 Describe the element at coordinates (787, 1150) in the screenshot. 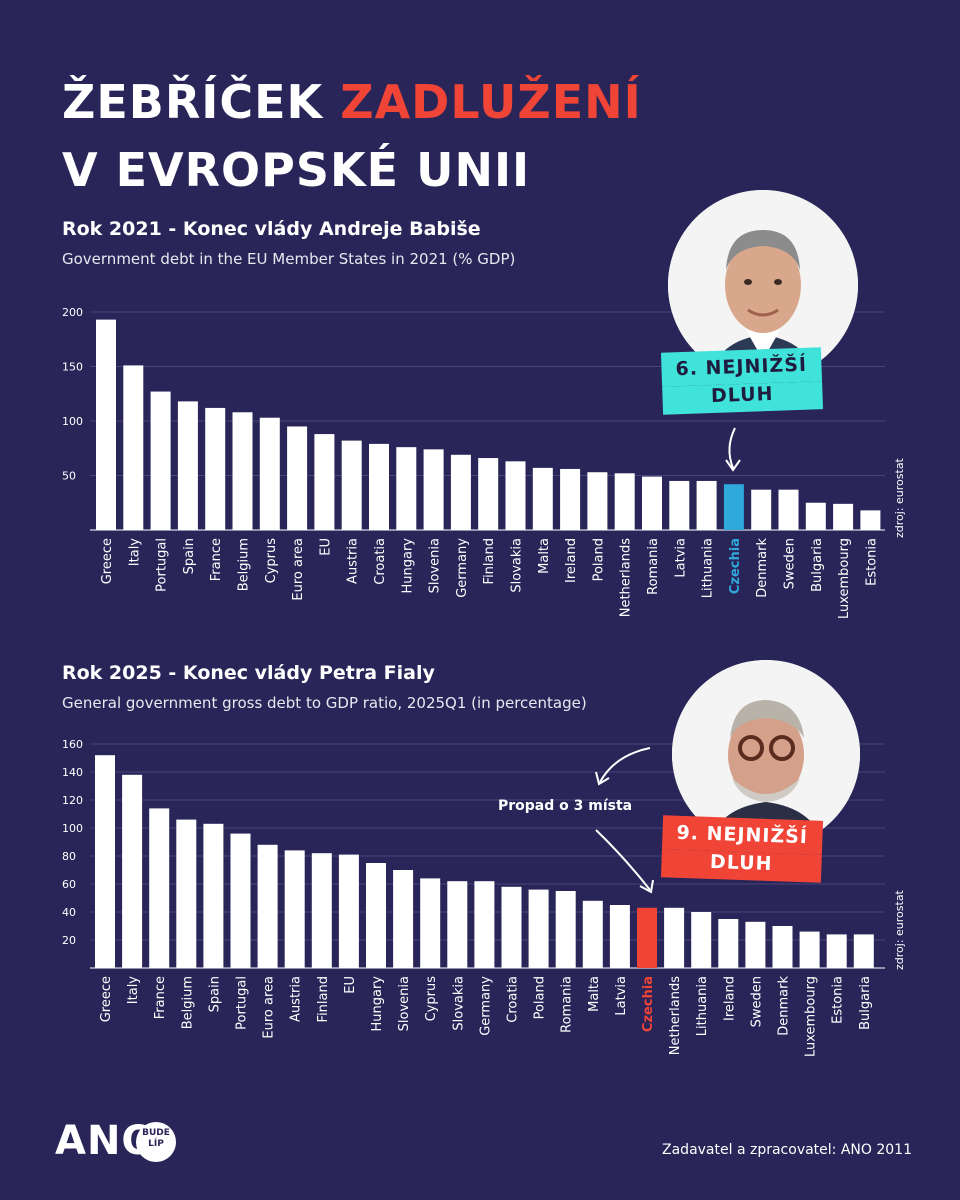

I see `footer-credit: Zadavatel a zpracovatel: ANO 2011` at that location.